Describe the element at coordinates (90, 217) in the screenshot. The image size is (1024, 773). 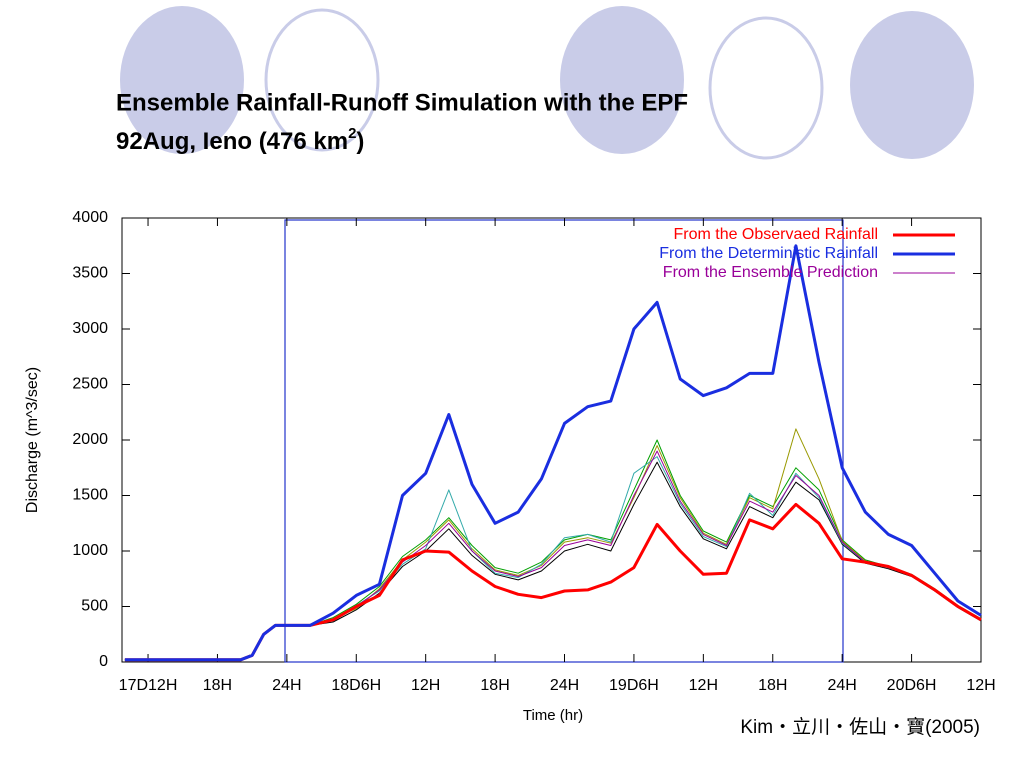
I see `y-tick-label: 4000` at that location.